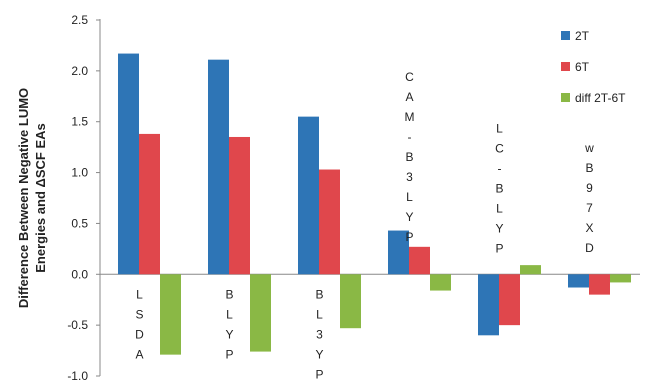 The width and height of the screenshot is (646, 380). Describe the element at coordinates (589, 228) in the screenshot. I see `category-label-char: X` at that location.